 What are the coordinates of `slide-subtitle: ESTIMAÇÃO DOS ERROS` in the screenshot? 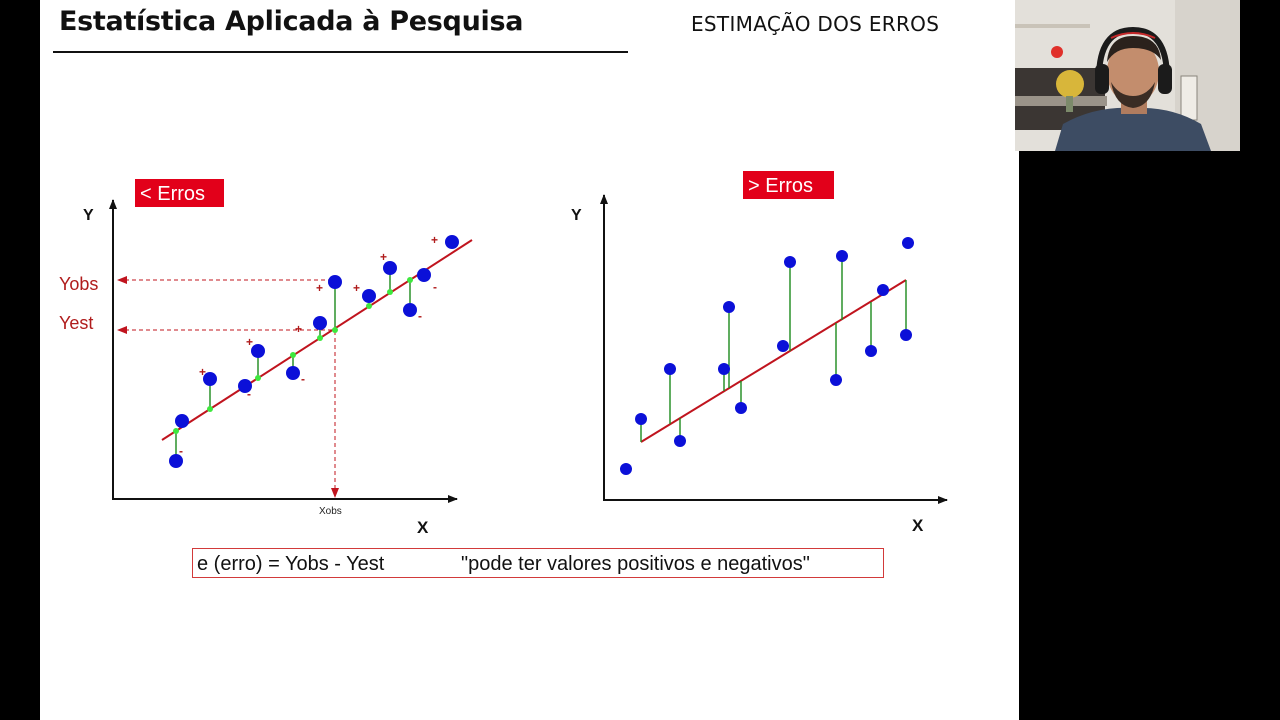 It's located at (815, 24).